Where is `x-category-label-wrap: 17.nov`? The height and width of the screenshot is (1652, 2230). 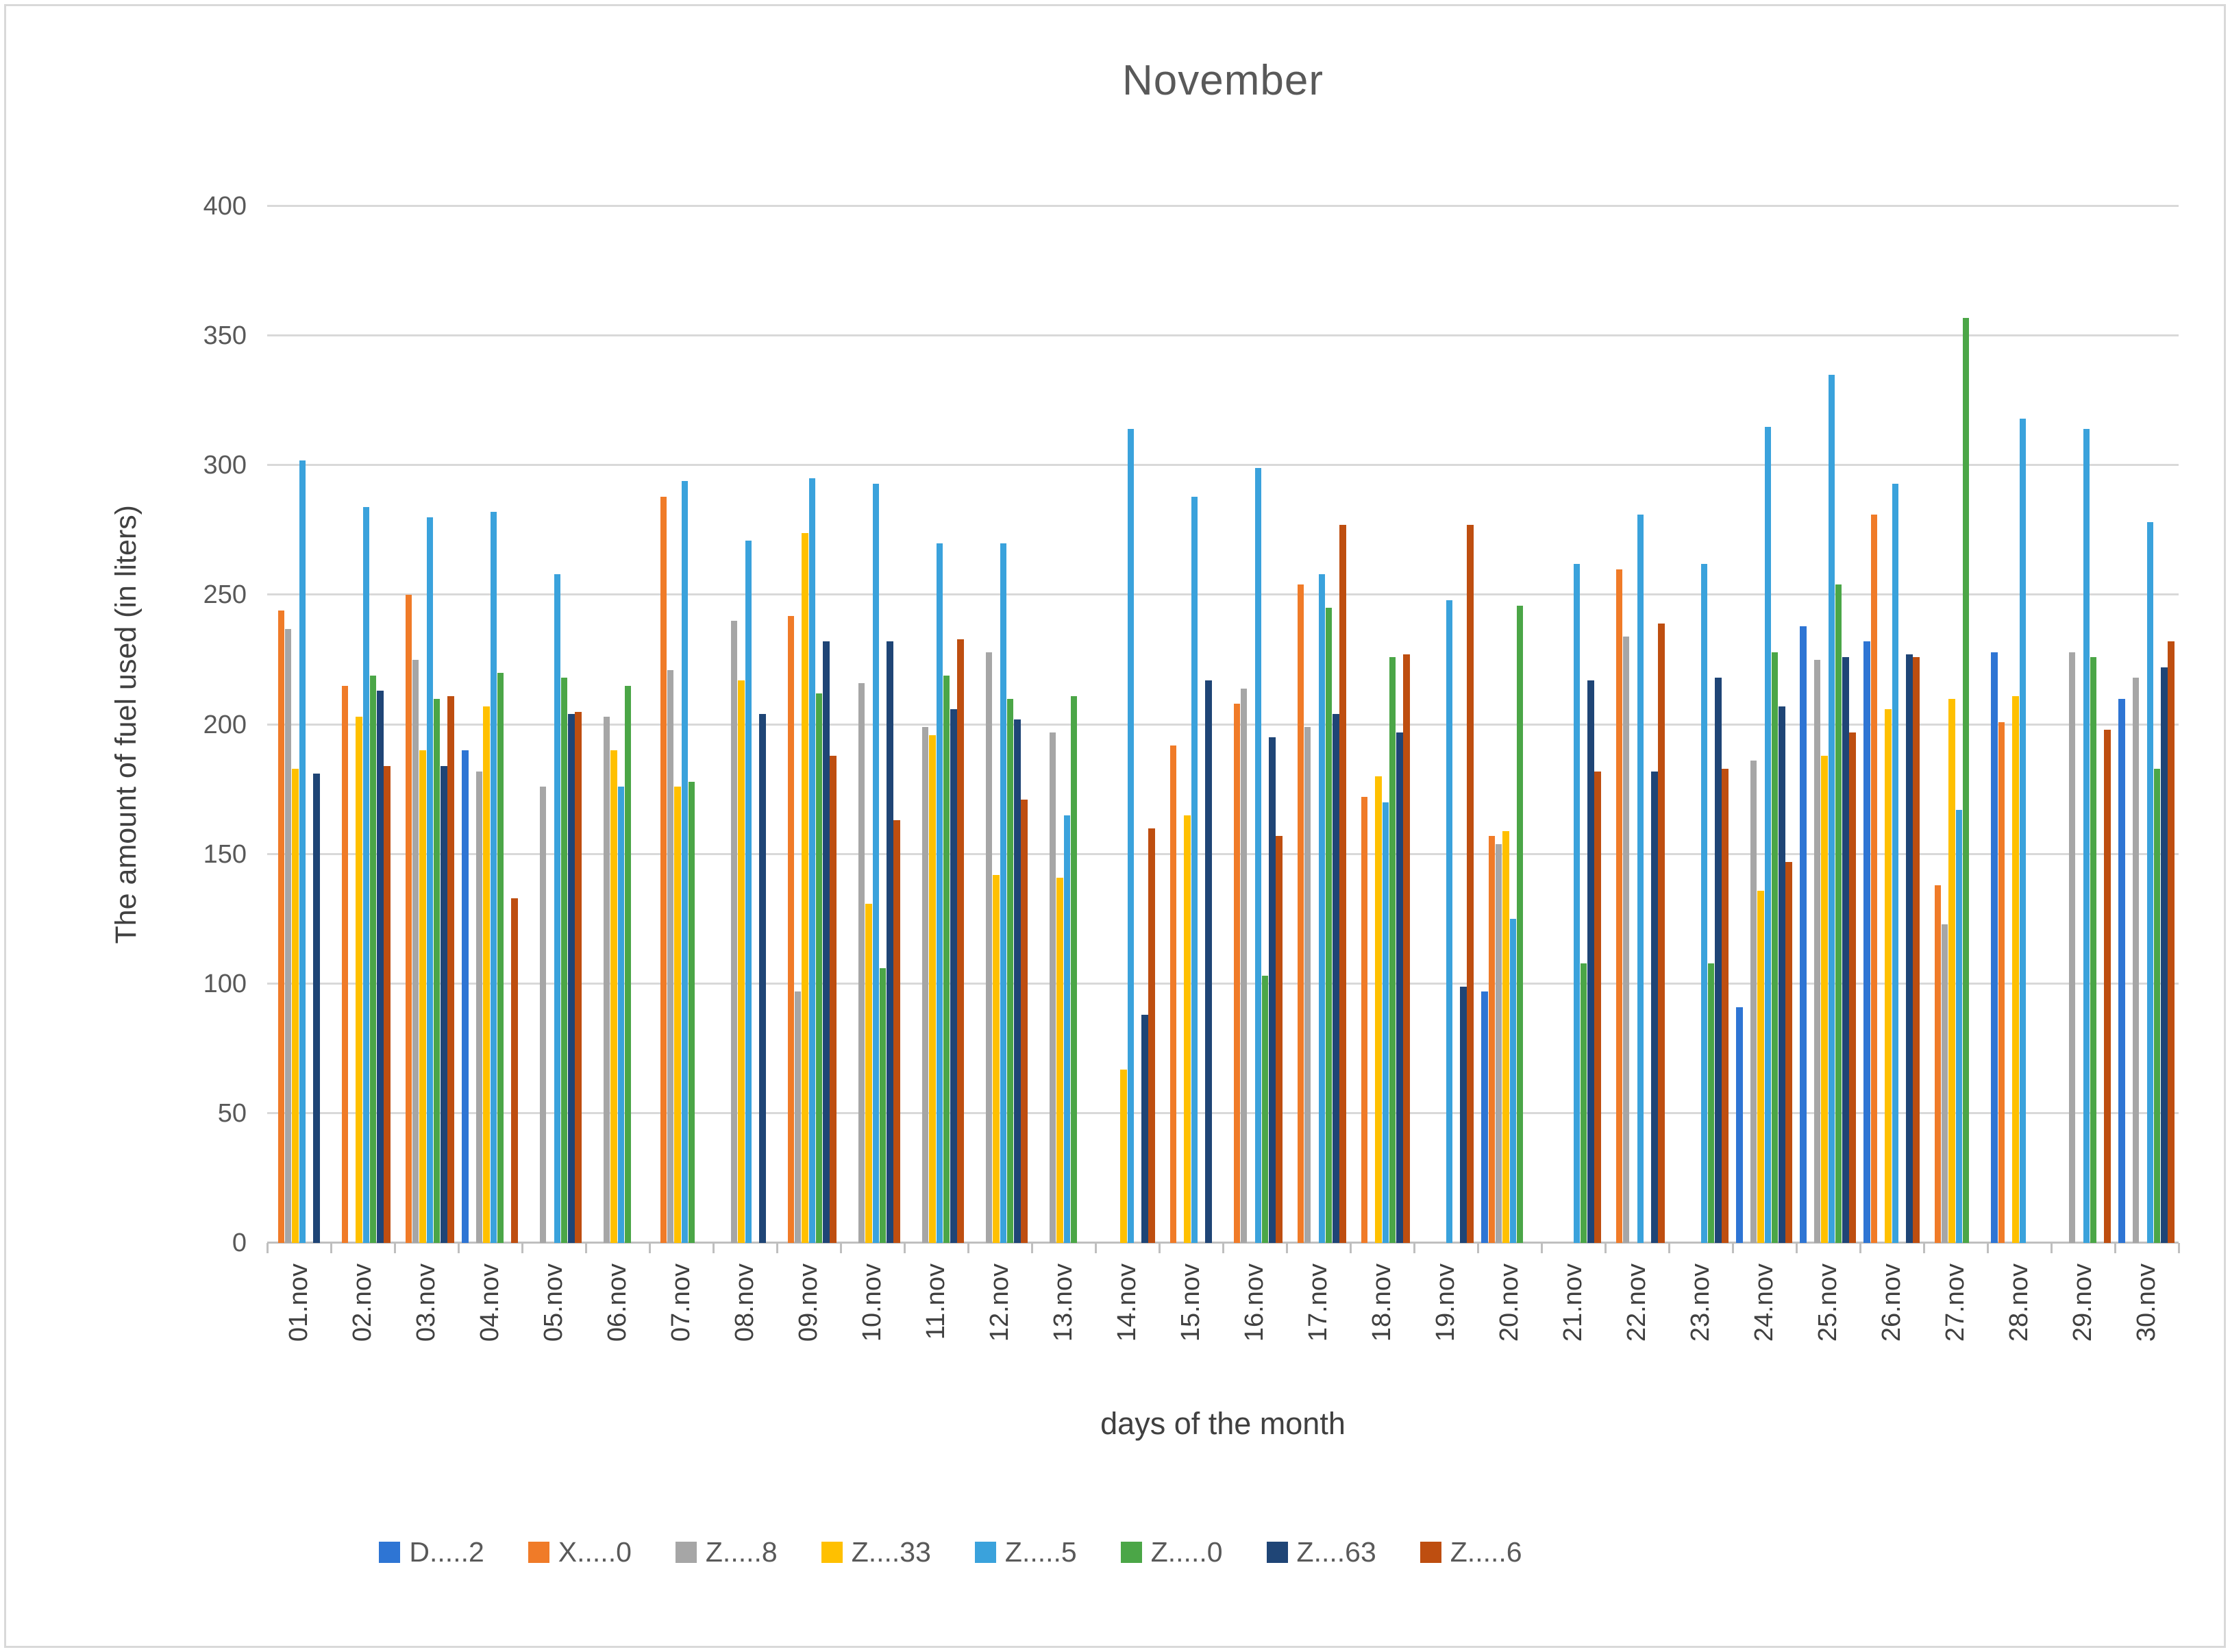
x-category-label-wrap: 17.nov is located at coordinates (1319, 1332).